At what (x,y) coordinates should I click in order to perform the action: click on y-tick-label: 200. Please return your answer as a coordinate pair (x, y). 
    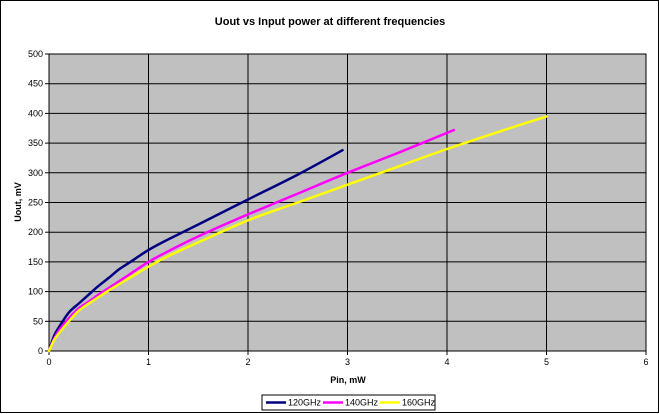
    Looking at the image, I should click on (35, 232).